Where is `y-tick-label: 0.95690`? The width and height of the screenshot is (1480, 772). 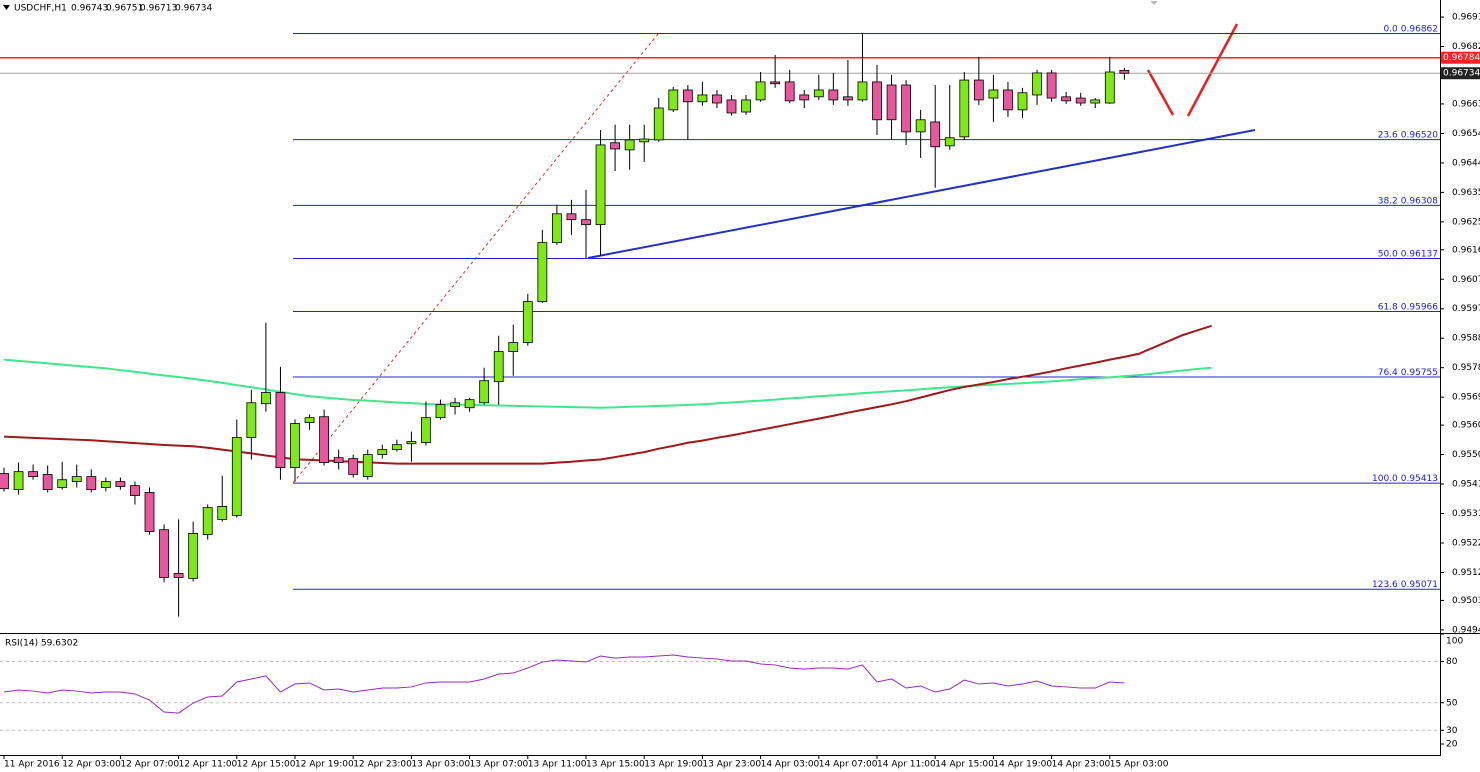
y-tick-label: 0.95690 is located at coordinates (1466, 398).